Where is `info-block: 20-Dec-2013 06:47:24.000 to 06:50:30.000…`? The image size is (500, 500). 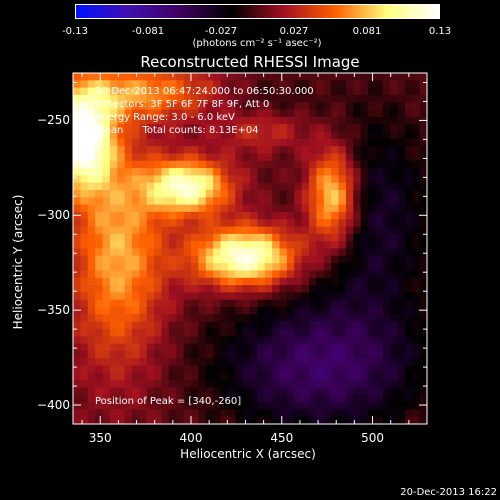
info-block: 20-Dec-2013 06:47:24.000 to 06:50:30.000… is located at coordinates (204, 111).